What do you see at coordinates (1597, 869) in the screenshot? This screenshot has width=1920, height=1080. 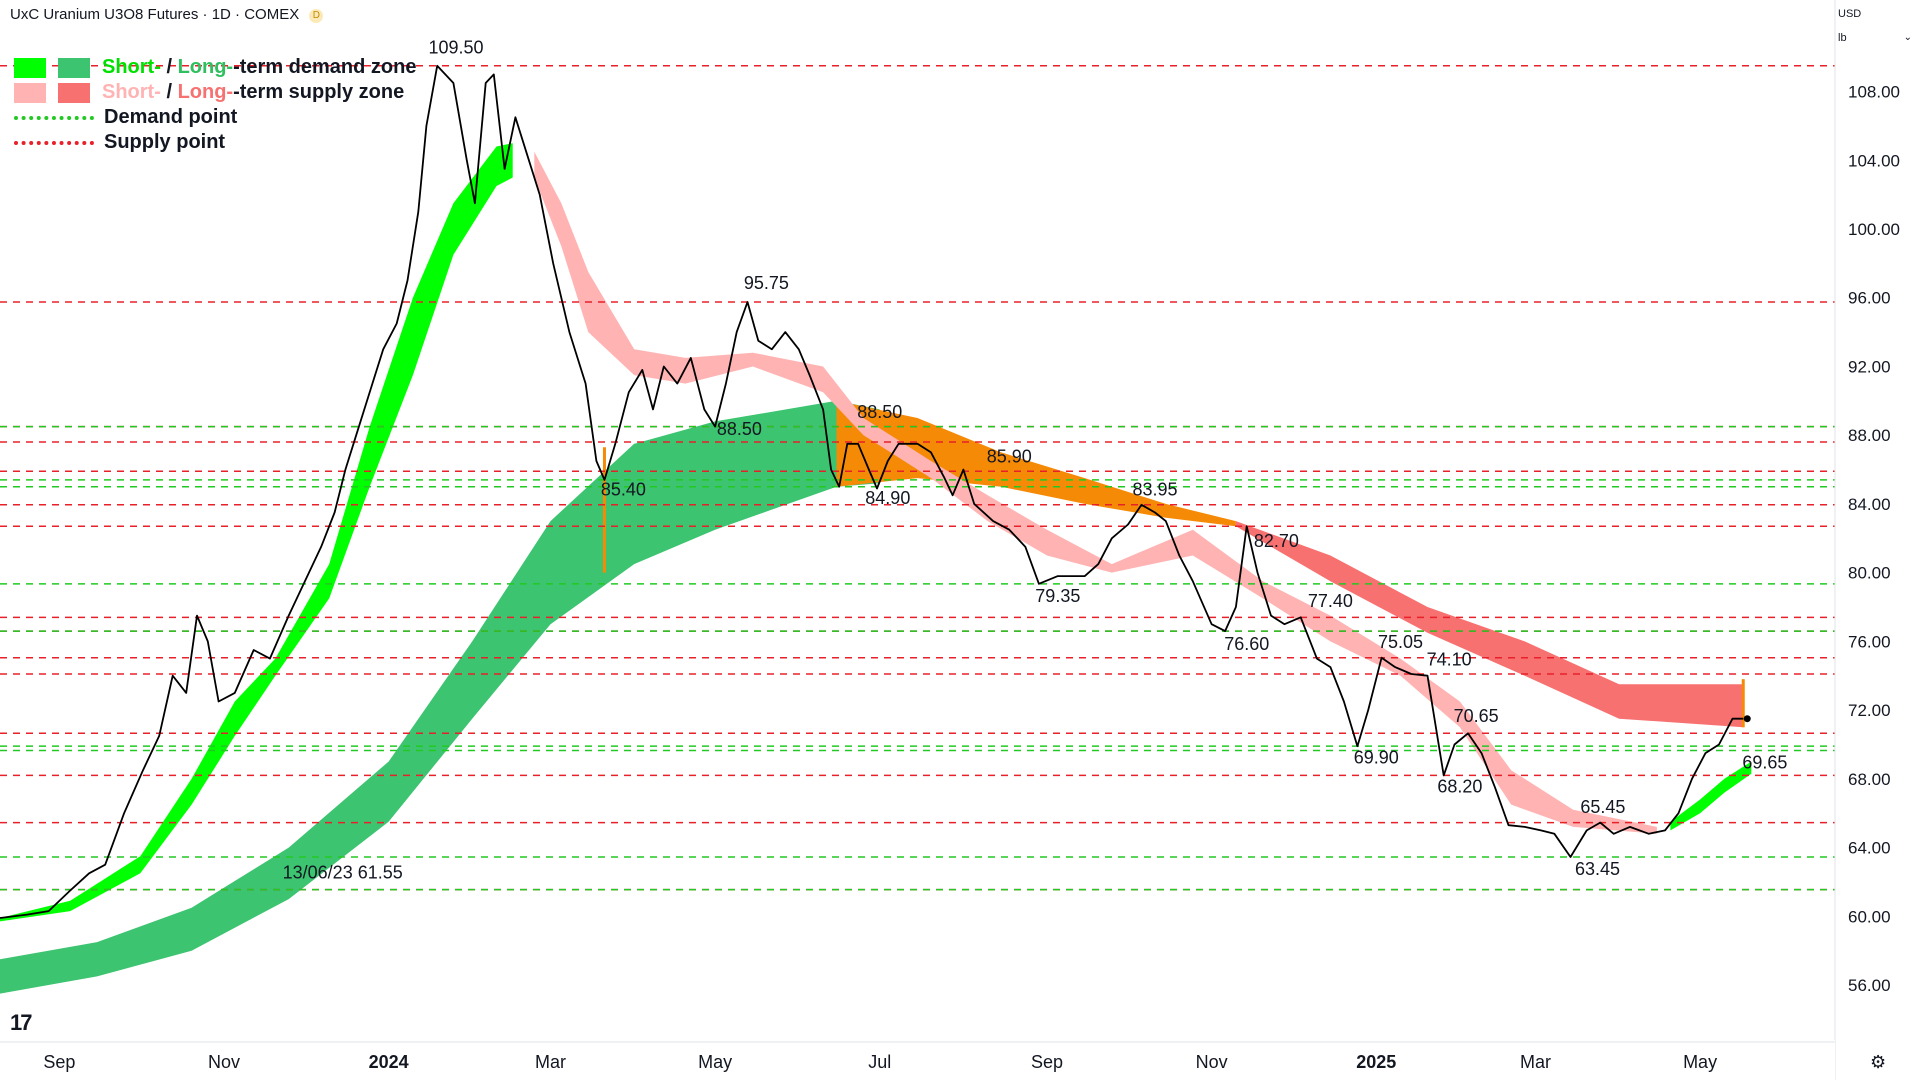 I see `price-annotation: 63.45` at bounding box center [1597, 869].